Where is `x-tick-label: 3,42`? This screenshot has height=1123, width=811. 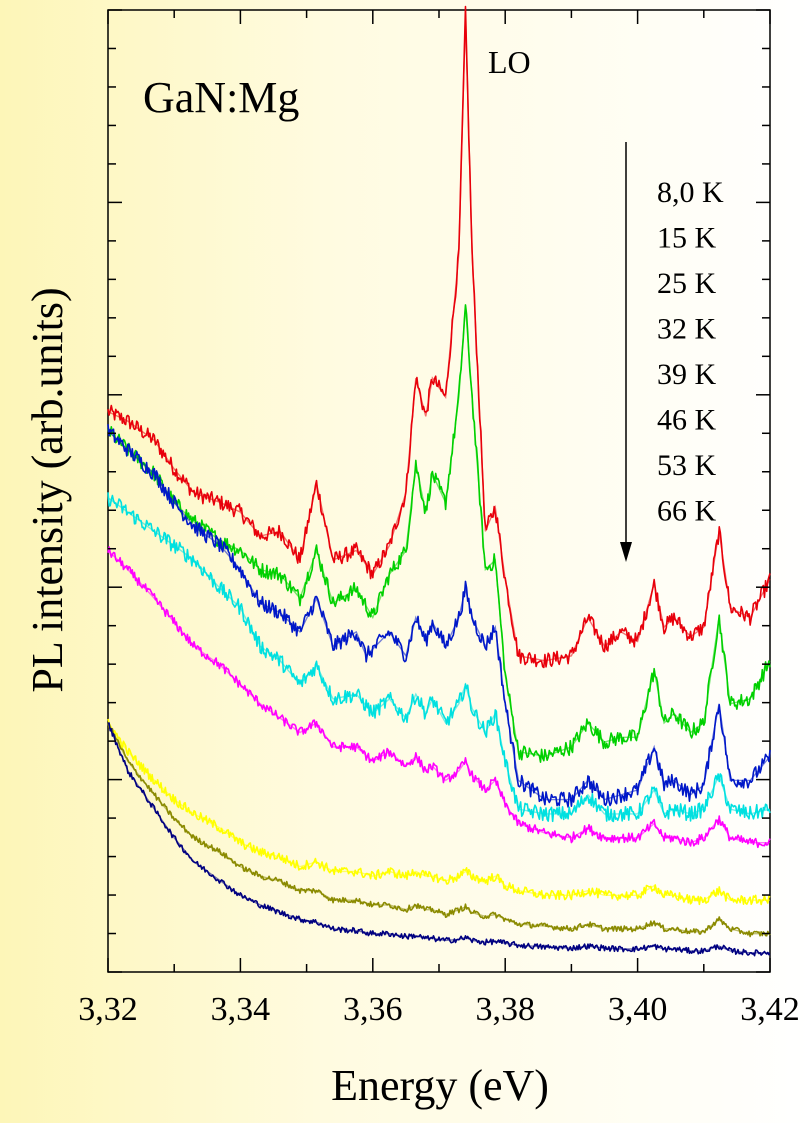 x-tick-label: 3,42 is located at coordinates (770, 1009).